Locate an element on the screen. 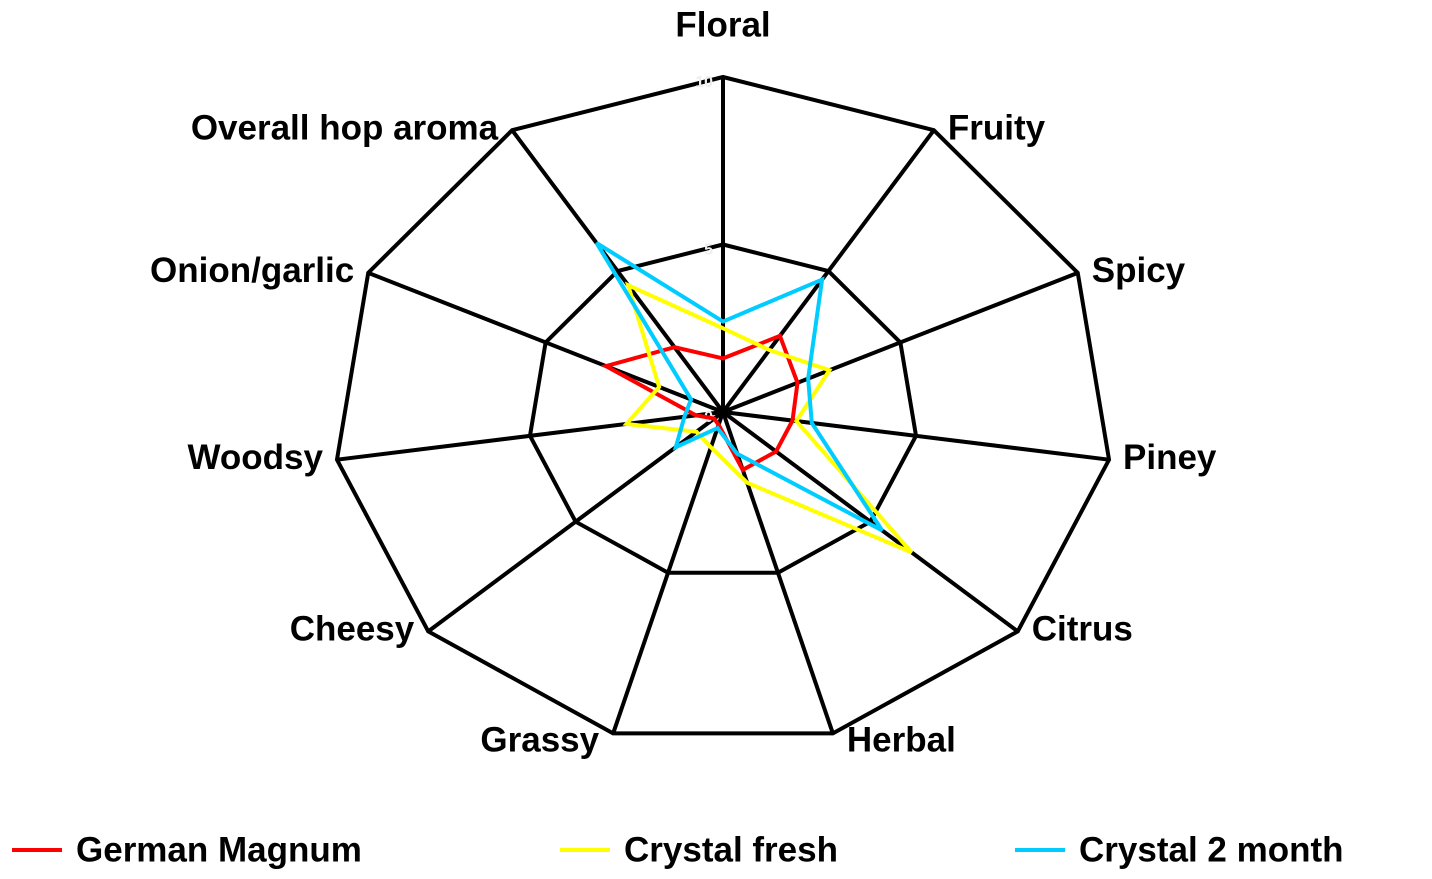 The height and width of the screenshot is (879, 1432). category-label: Fruity is located at coordinates (997, 127).